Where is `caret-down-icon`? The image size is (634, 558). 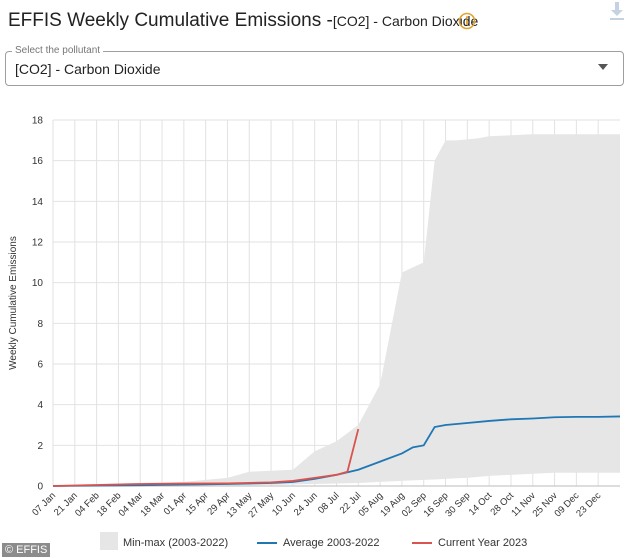
caret-down-icon is located at coordinates (603, 67).